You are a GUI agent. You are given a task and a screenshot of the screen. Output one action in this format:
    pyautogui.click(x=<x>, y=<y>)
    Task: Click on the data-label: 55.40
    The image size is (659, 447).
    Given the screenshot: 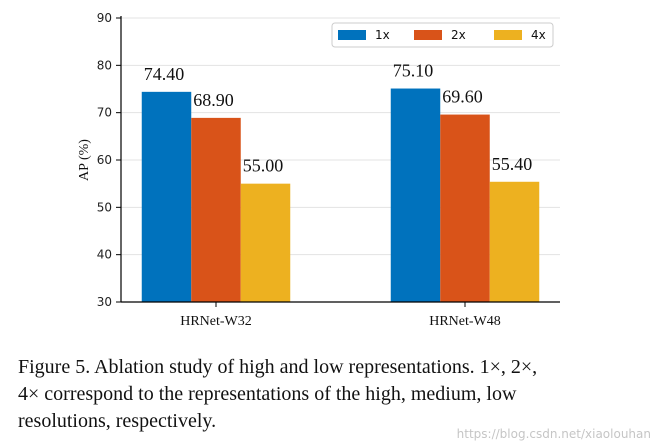 What is the action you would take?
    pyautogui.click(x=512, y=164)
    